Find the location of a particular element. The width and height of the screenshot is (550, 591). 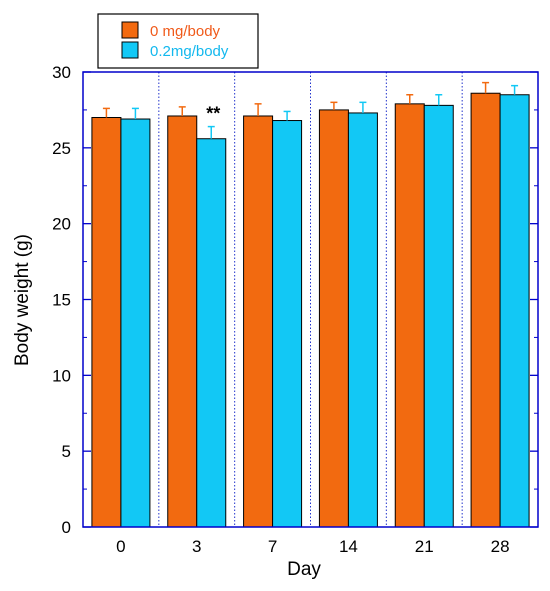

error-bars is located at coordinates (310, 110).